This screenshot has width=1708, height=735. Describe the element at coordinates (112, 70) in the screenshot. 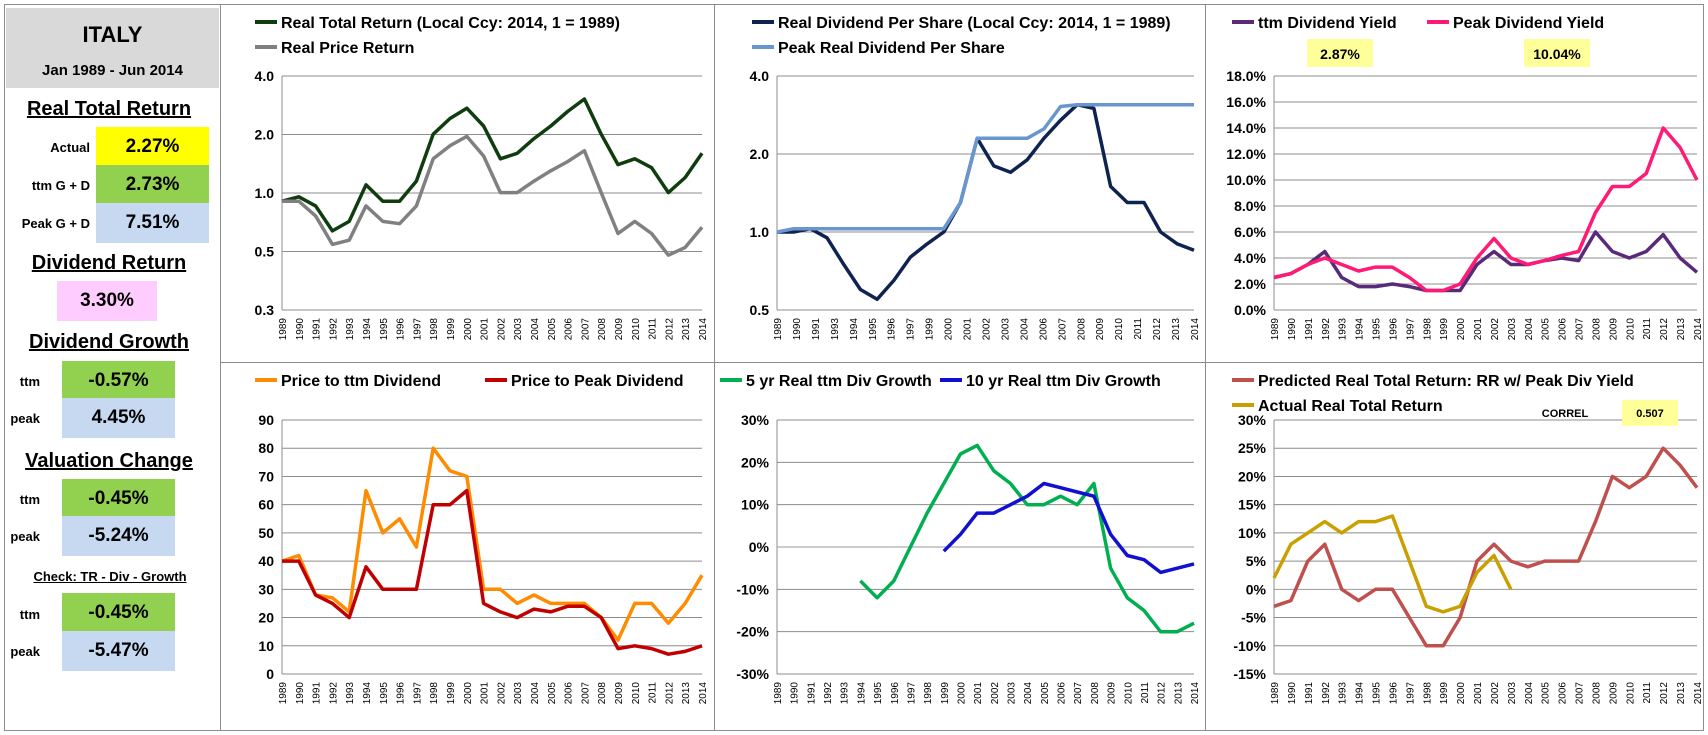

I see `period-label: Jan 1989 - Jun 2014` at that location.